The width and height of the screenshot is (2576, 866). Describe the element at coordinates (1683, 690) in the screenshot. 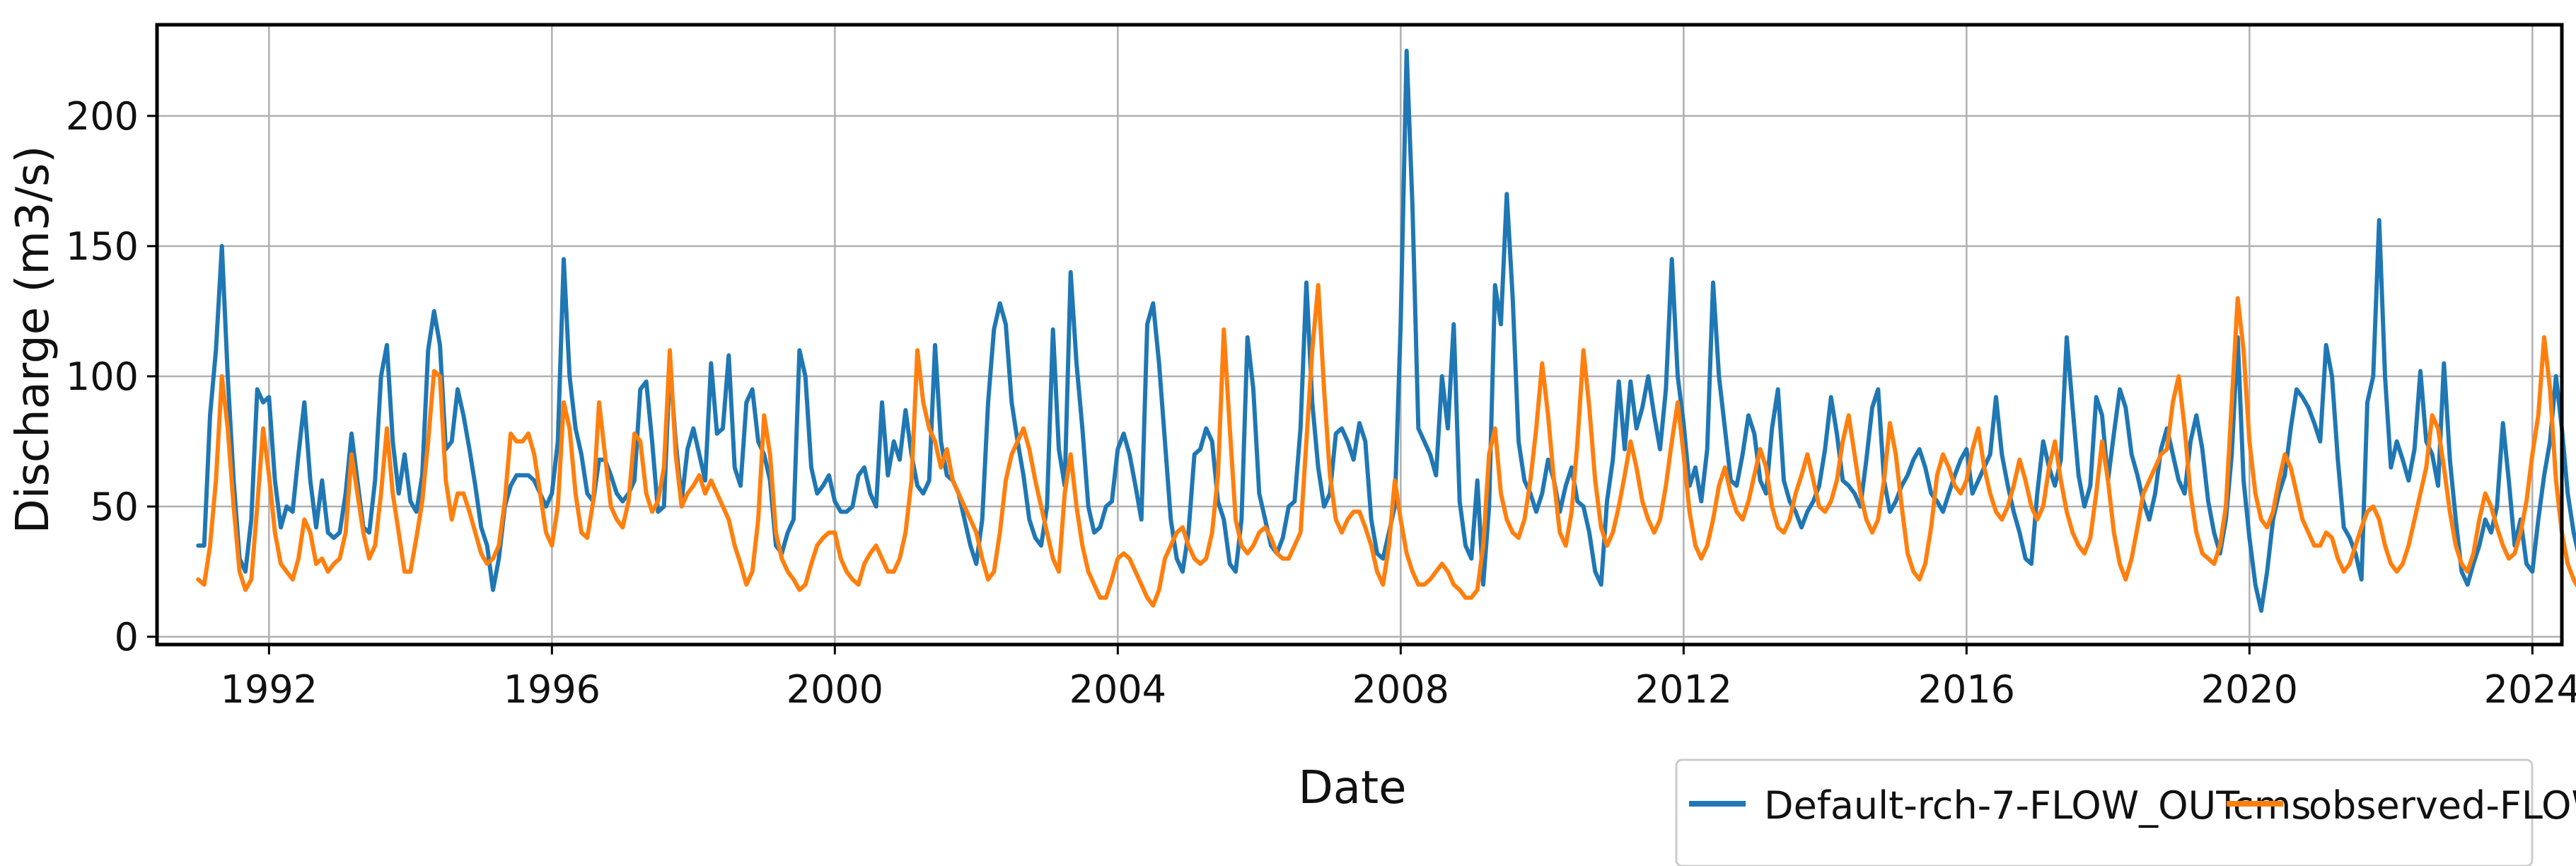

I see `x-tick-label: 2012` at that location.